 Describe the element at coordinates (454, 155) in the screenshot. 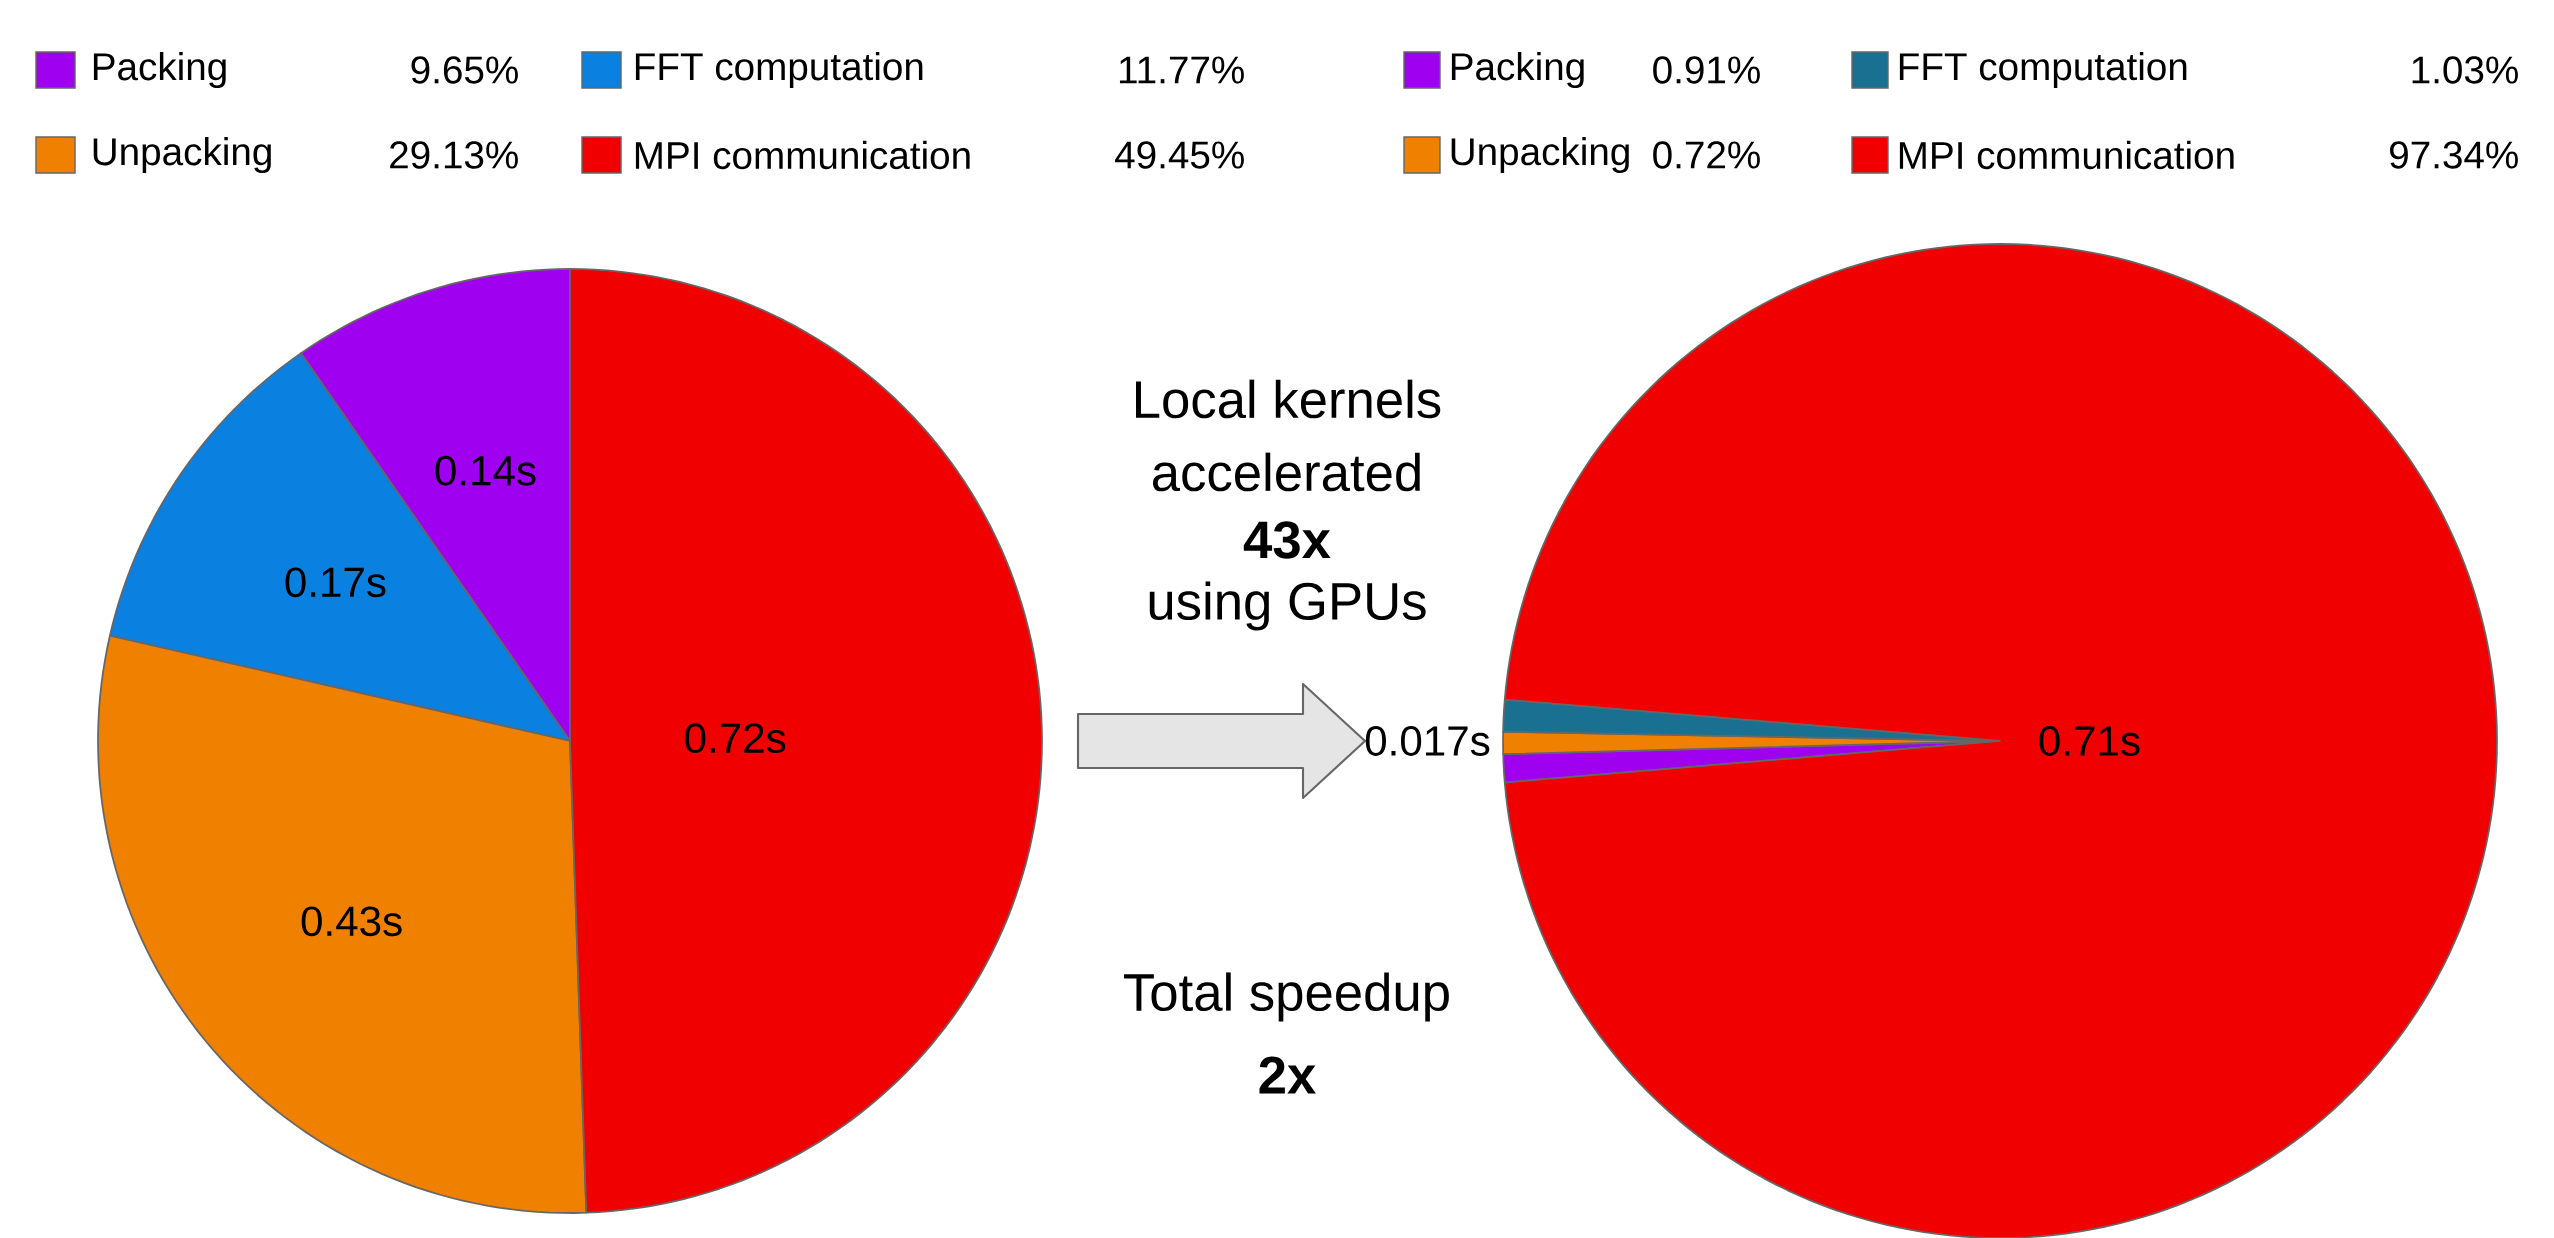

I see `data-label: 29.13%` at that location.